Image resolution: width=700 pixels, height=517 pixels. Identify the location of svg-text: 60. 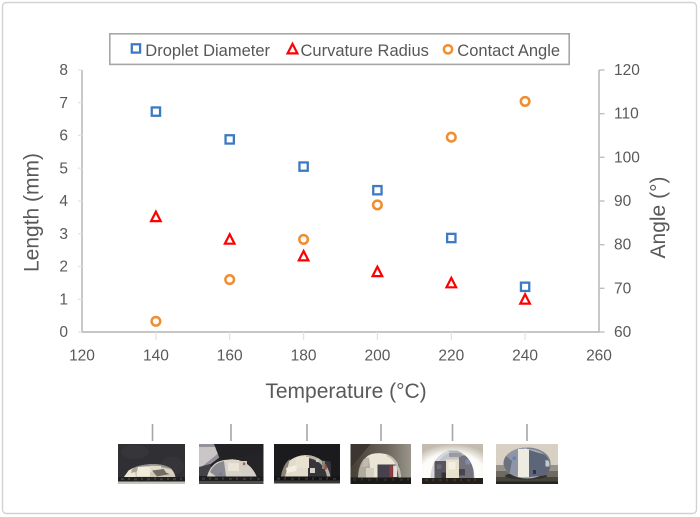
(623, 332).